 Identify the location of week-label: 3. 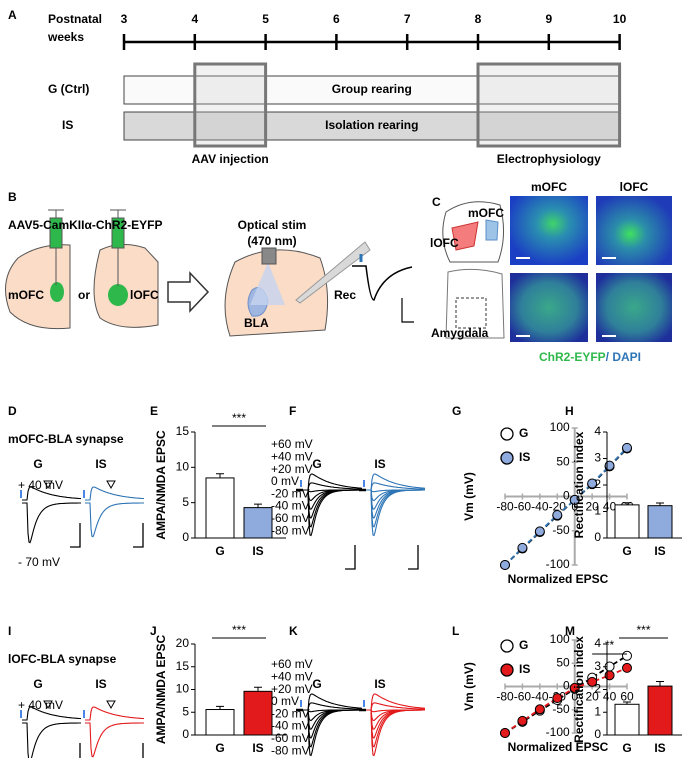
(124, 19).